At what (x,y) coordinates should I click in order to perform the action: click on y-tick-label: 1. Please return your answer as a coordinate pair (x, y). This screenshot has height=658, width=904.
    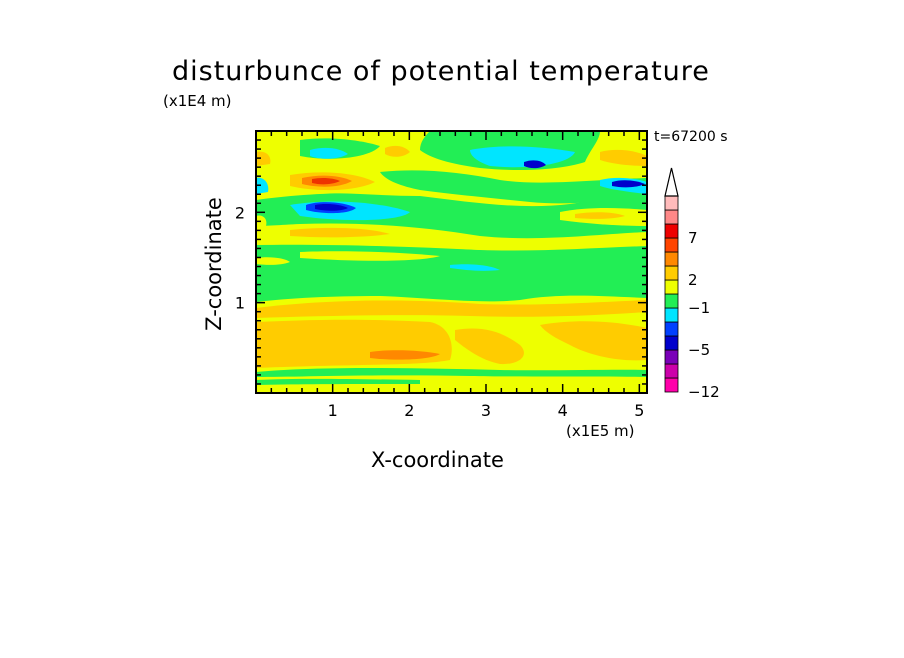
    Looking at the image, I should click on (240, 303).